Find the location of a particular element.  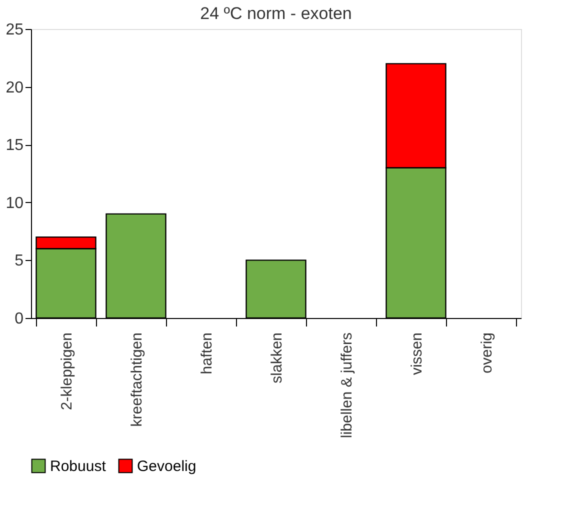

x-tick-label: 2-kleppigen is located at coordinates (67, 371).